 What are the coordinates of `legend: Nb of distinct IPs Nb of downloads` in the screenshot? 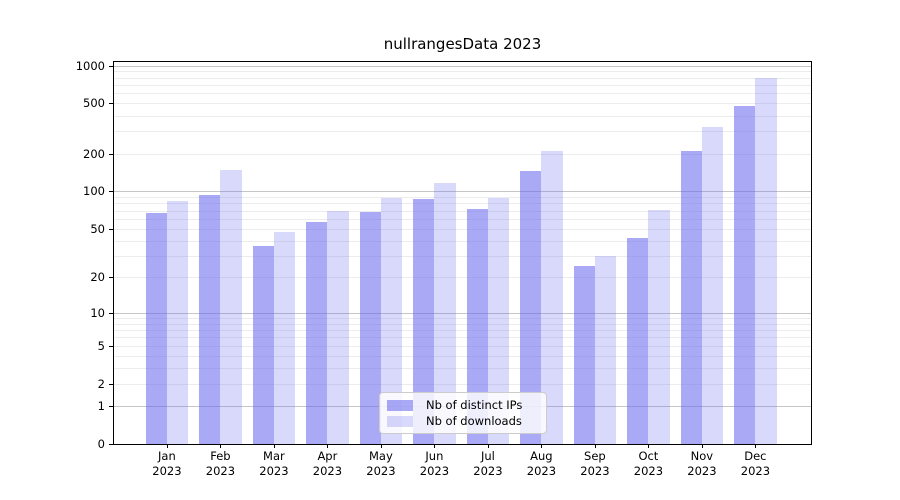 It's located at (463, 413).